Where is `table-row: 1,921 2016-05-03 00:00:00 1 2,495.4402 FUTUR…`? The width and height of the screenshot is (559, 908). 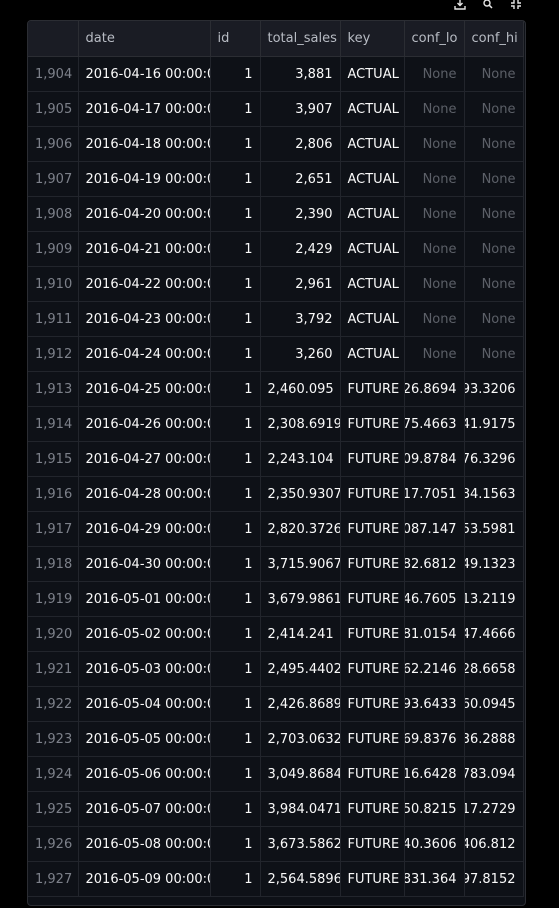 table-row: 1,921 2016-05-03 00:00:00 1 2,495.4402 FUTUR… is located at coordinates (276, 669).